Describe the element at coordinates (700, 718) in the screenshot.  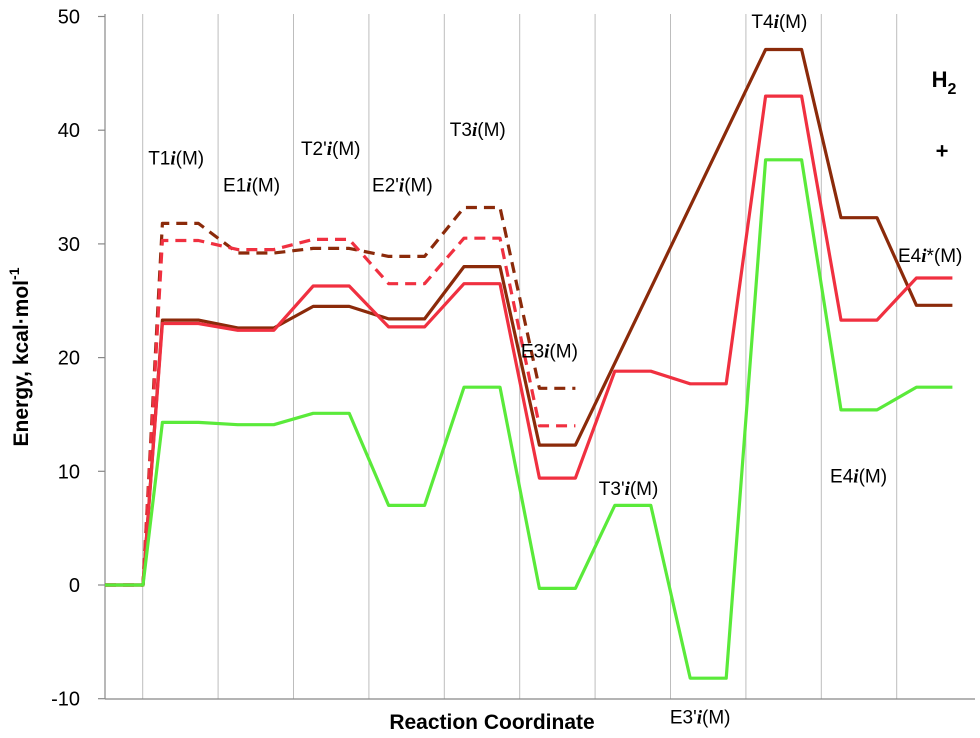
I see `state-label: E3'i(M)` at that location.